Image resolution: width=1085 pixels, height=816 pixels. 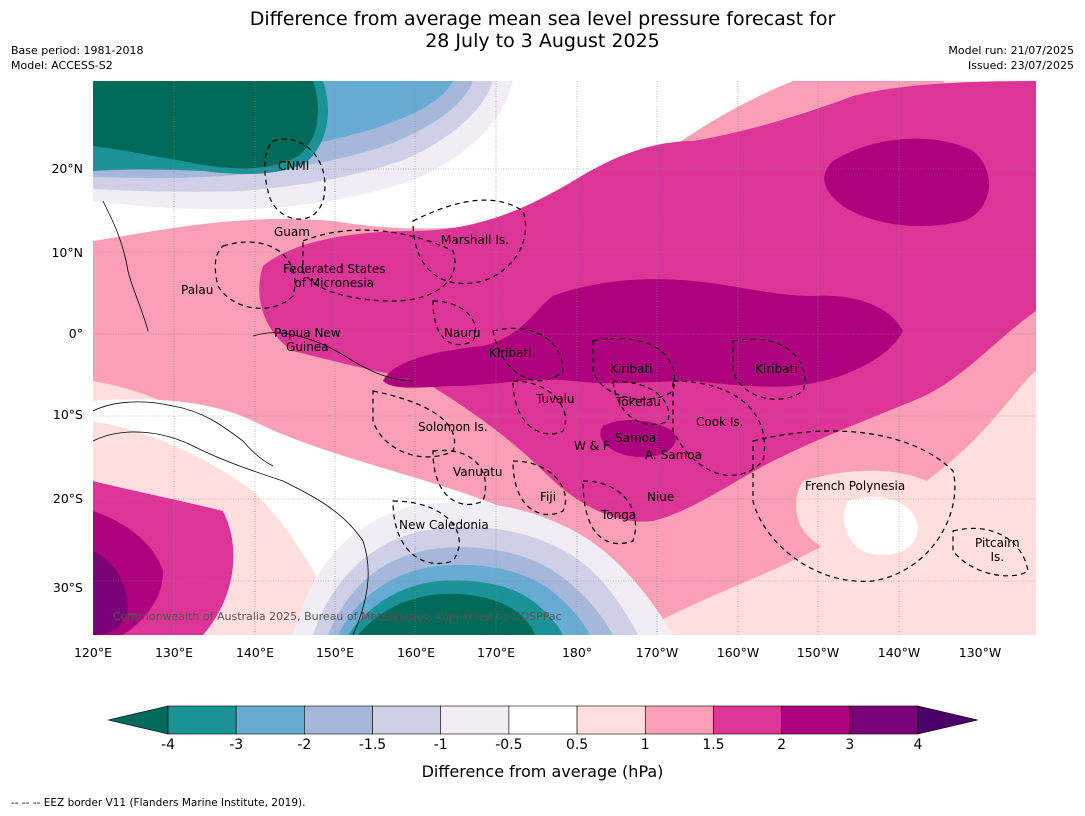 I want to click on label-kiribati-west: Kiribati, so click(x=510, y=353).